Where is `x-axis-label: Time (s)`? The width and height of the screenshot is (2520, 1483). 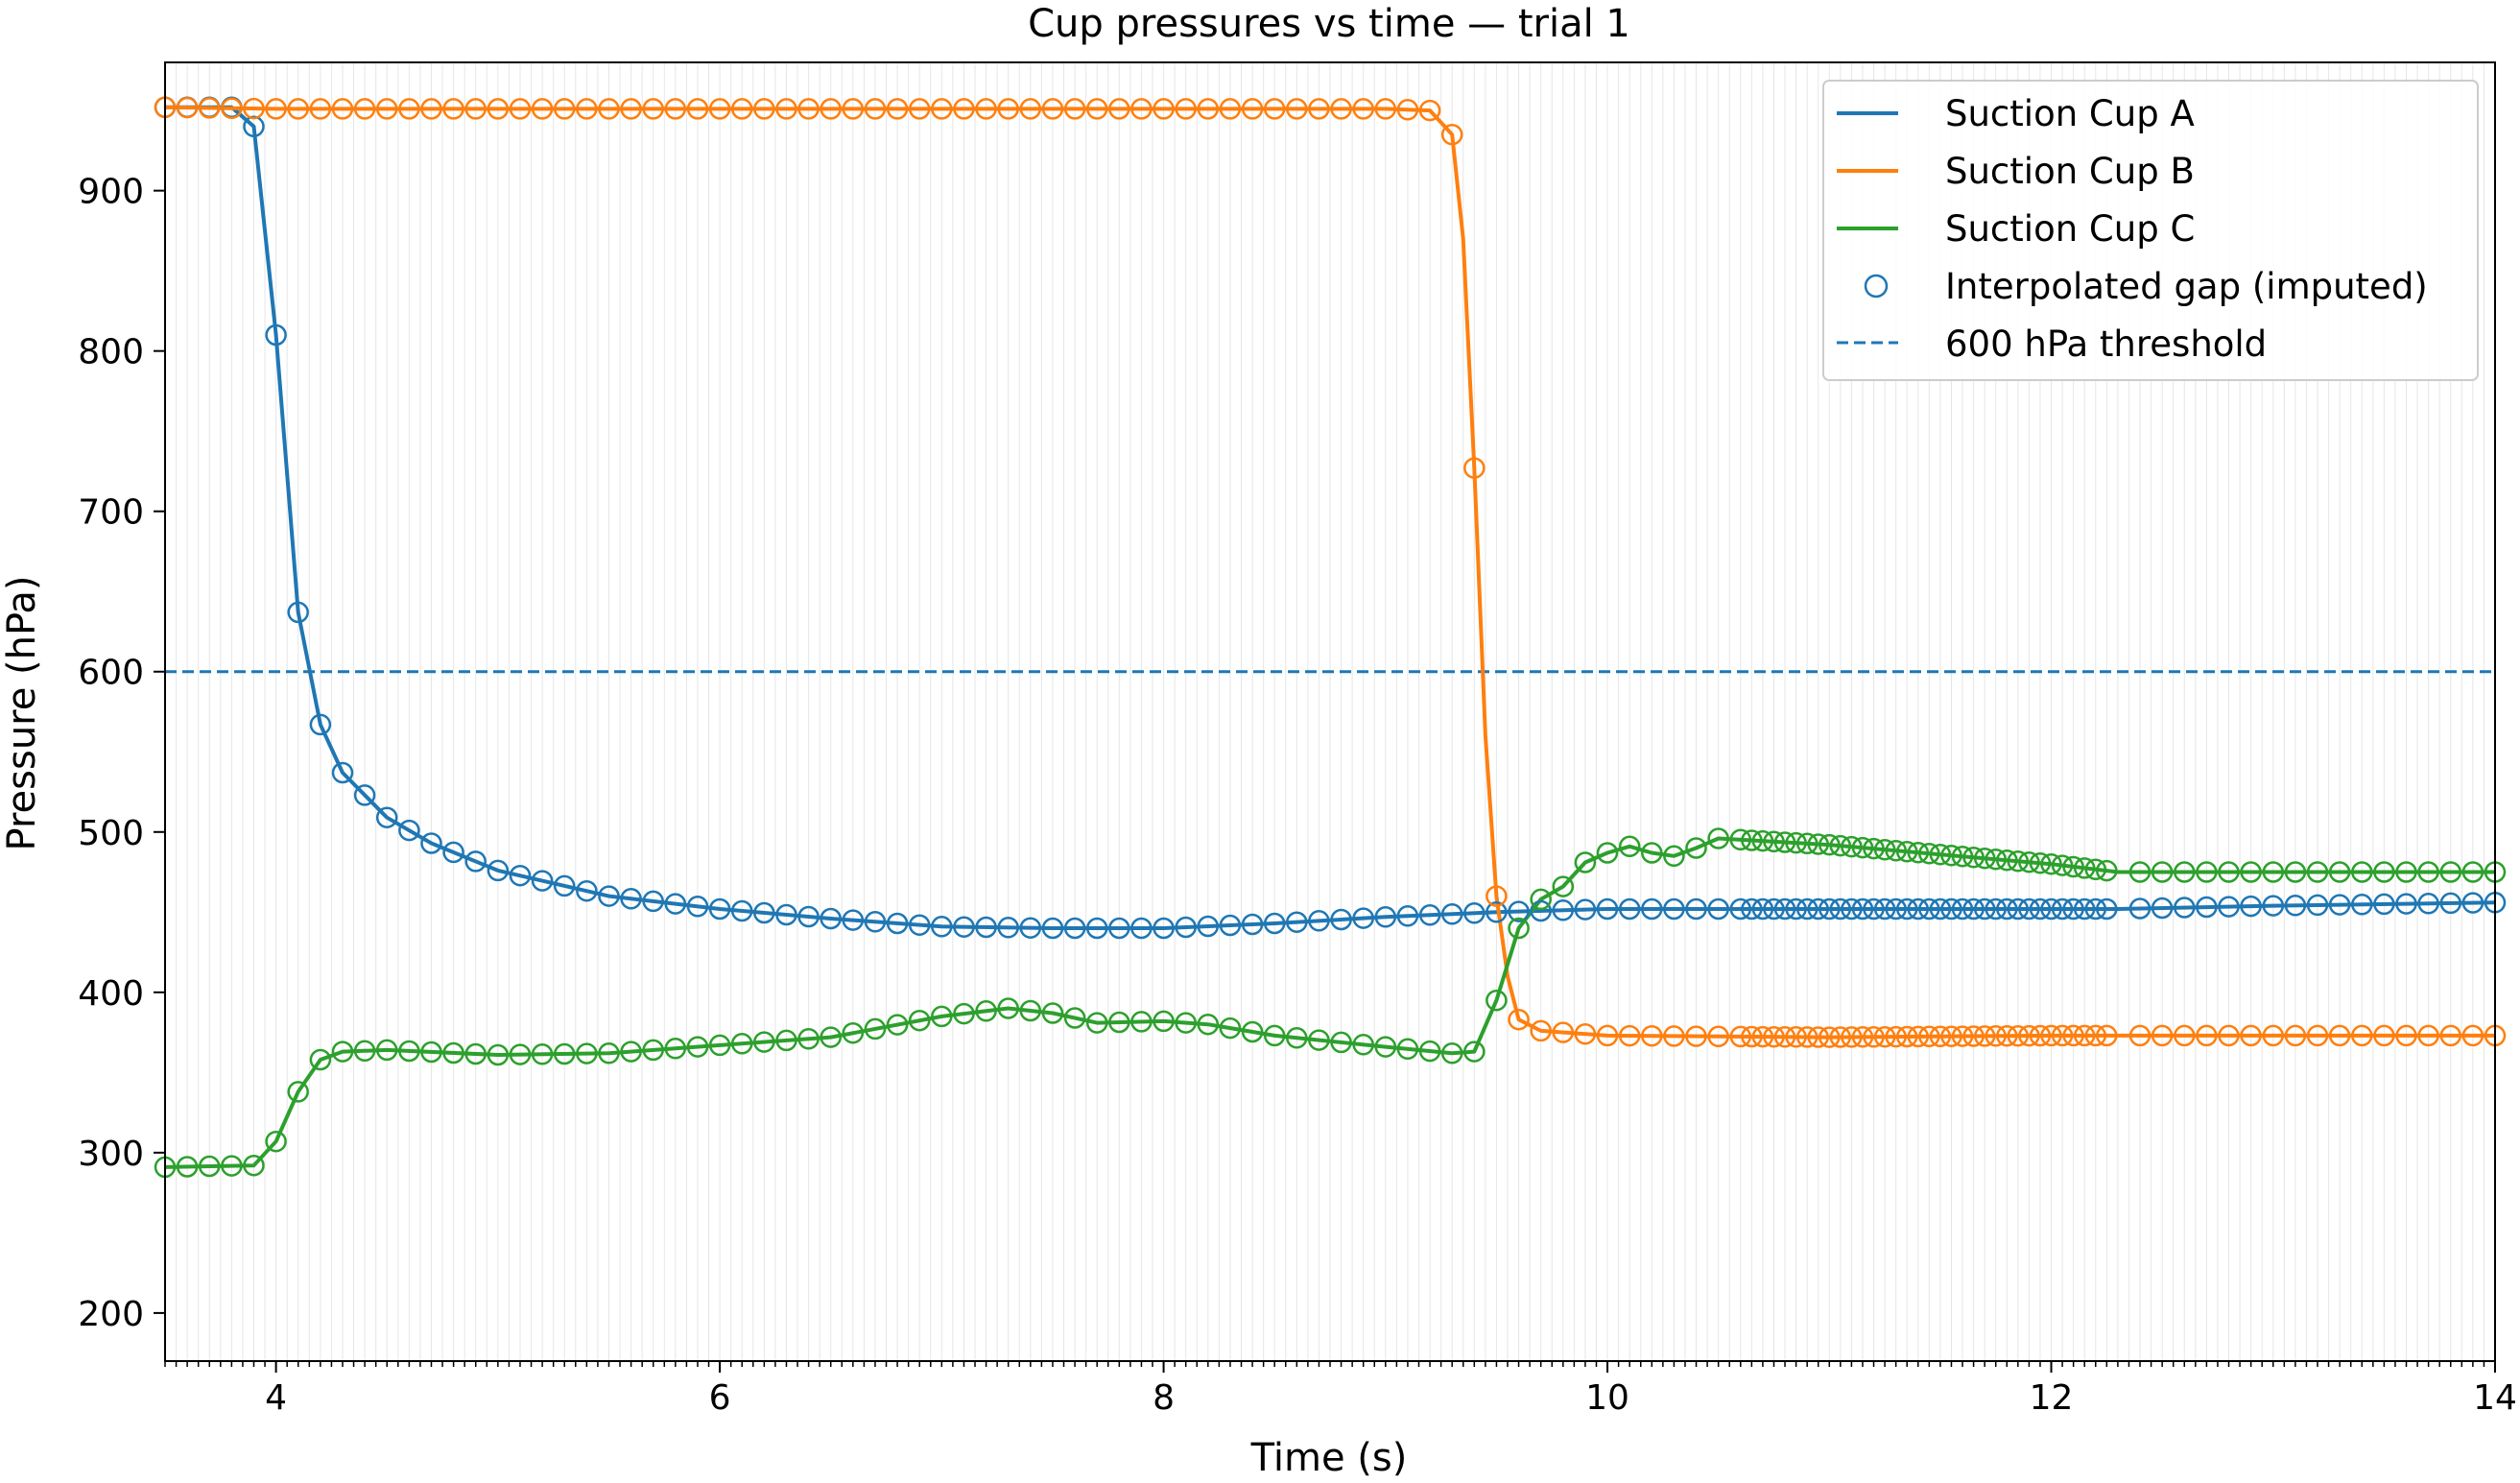
x-axis-label: Time (s) is located at coordinates (1329, 1458).